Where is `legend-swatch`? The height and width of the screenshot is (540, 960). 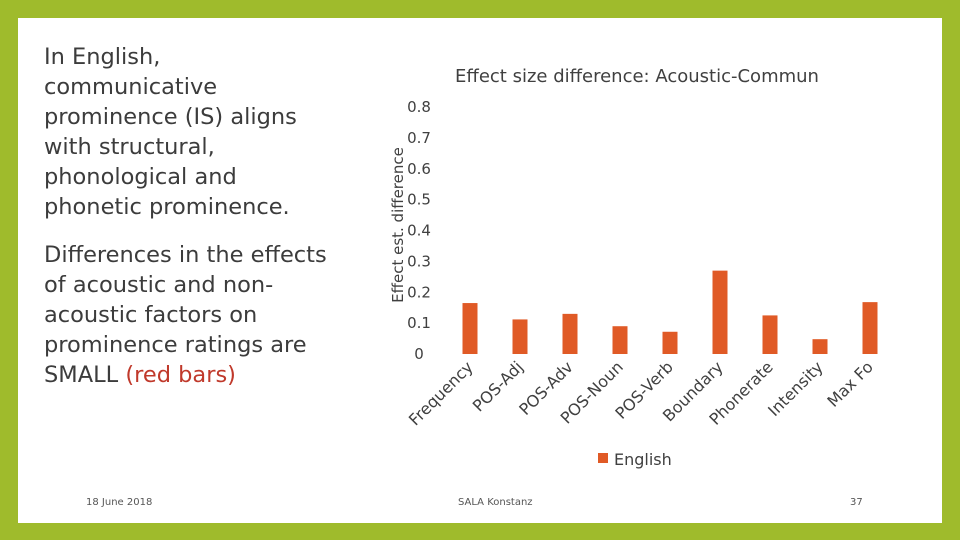
legend-swatch is located at coordinates (603, 458).